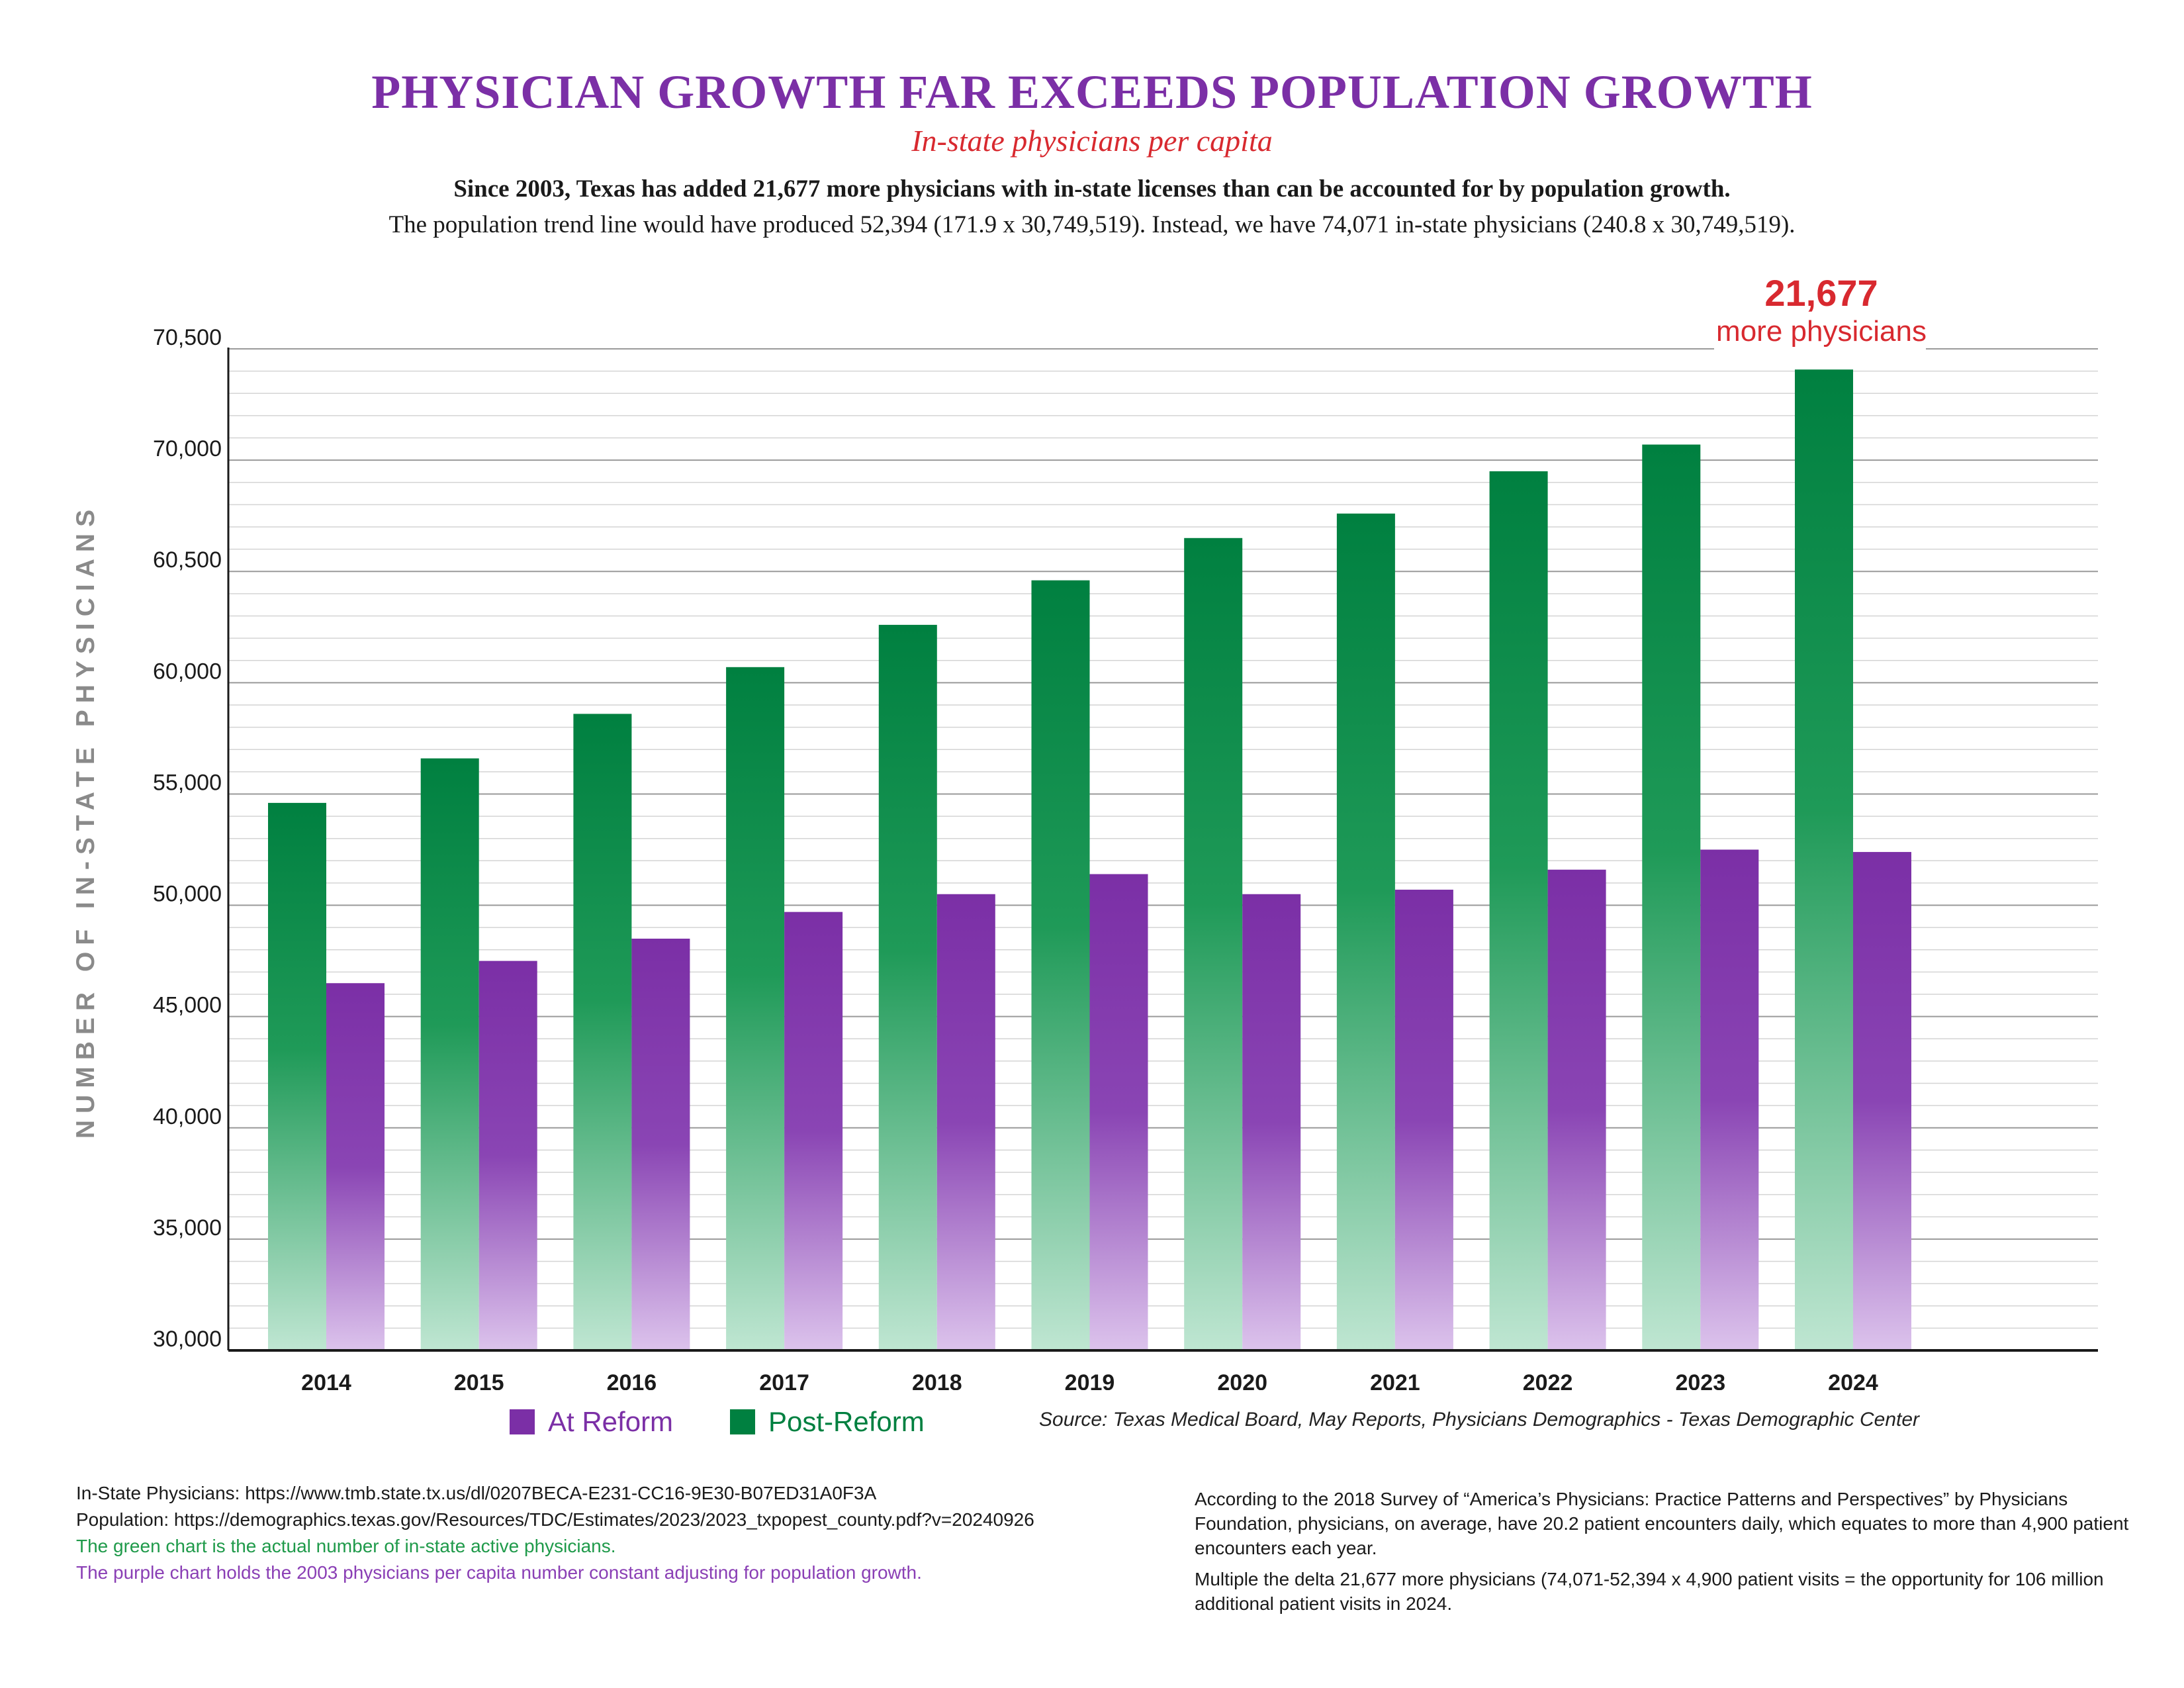 This screenshot has height=1688, width=2184. What do you see at coordinates (187, 448) in the screenshot?
I see `y-tick-label: 70,000` at bounding box center [187, 448].